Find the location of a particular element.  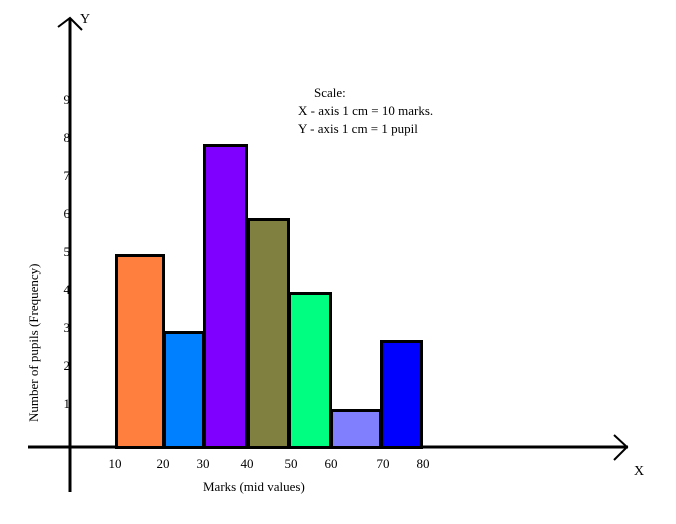

x-tick-label: 10 is located at coordinates (115, 463).